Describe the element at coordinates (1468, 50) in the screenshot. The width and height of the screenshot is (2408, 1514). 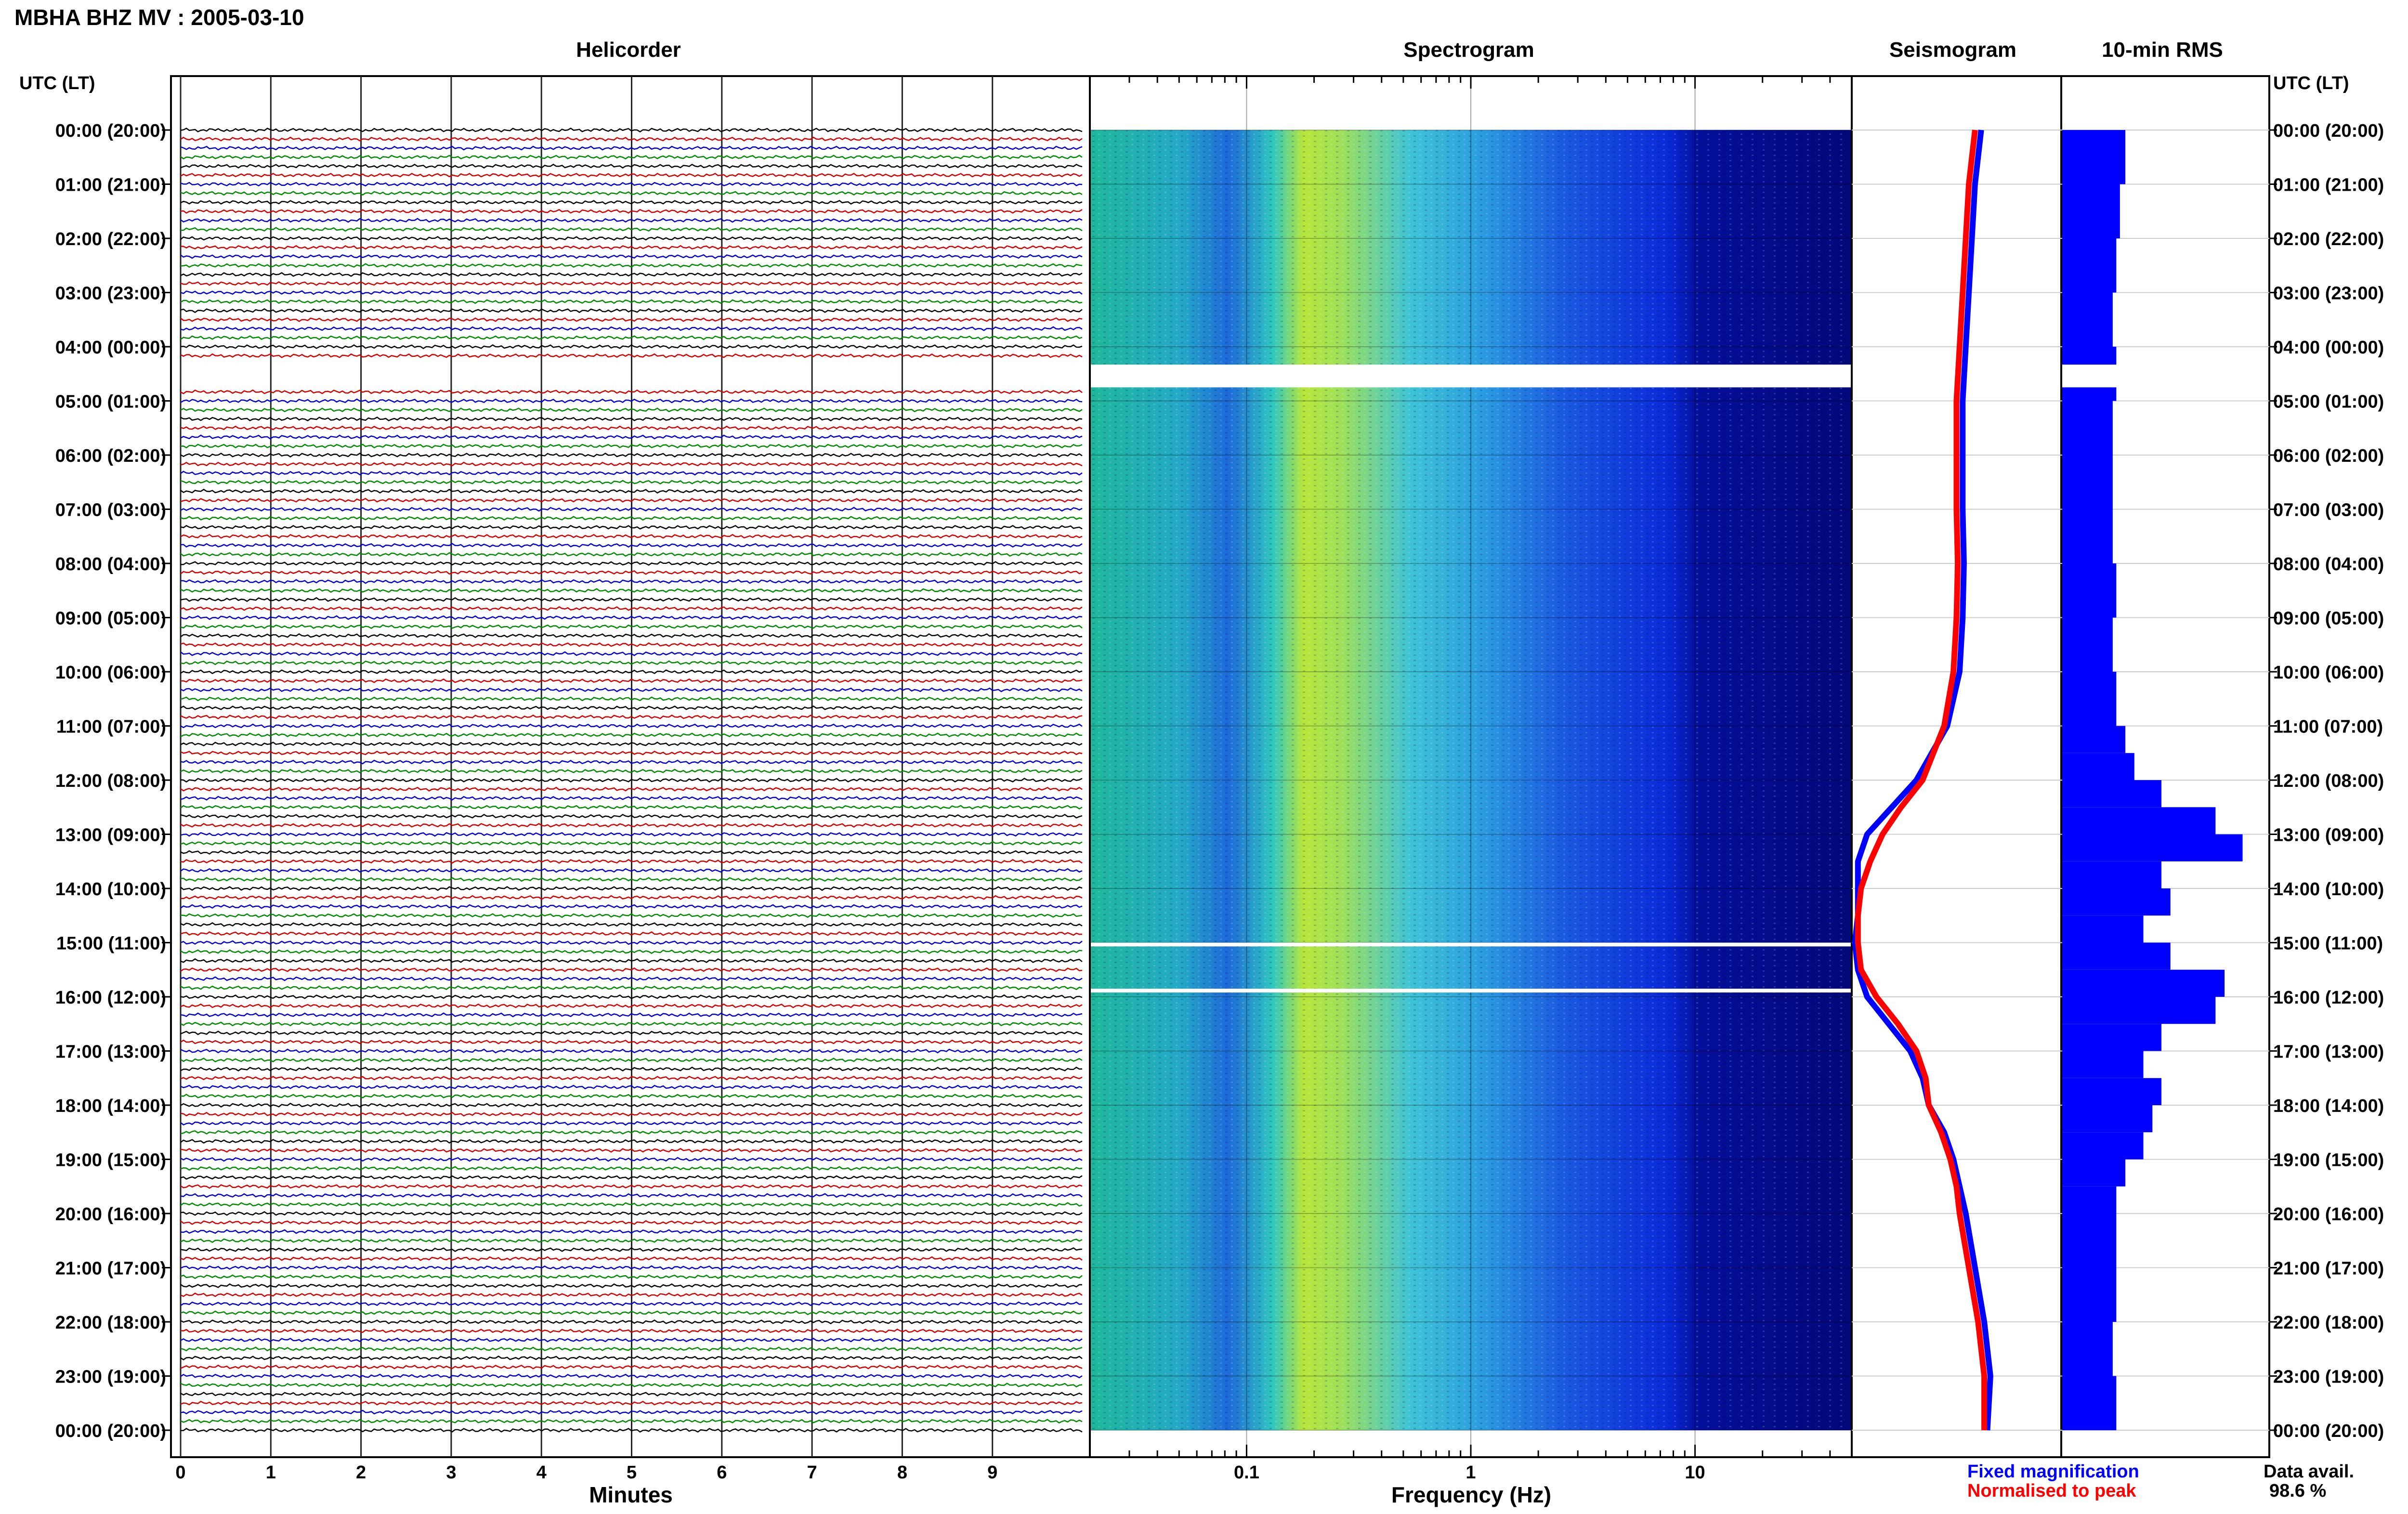
I see `spectrogram-title: Spectrogram` at that location.